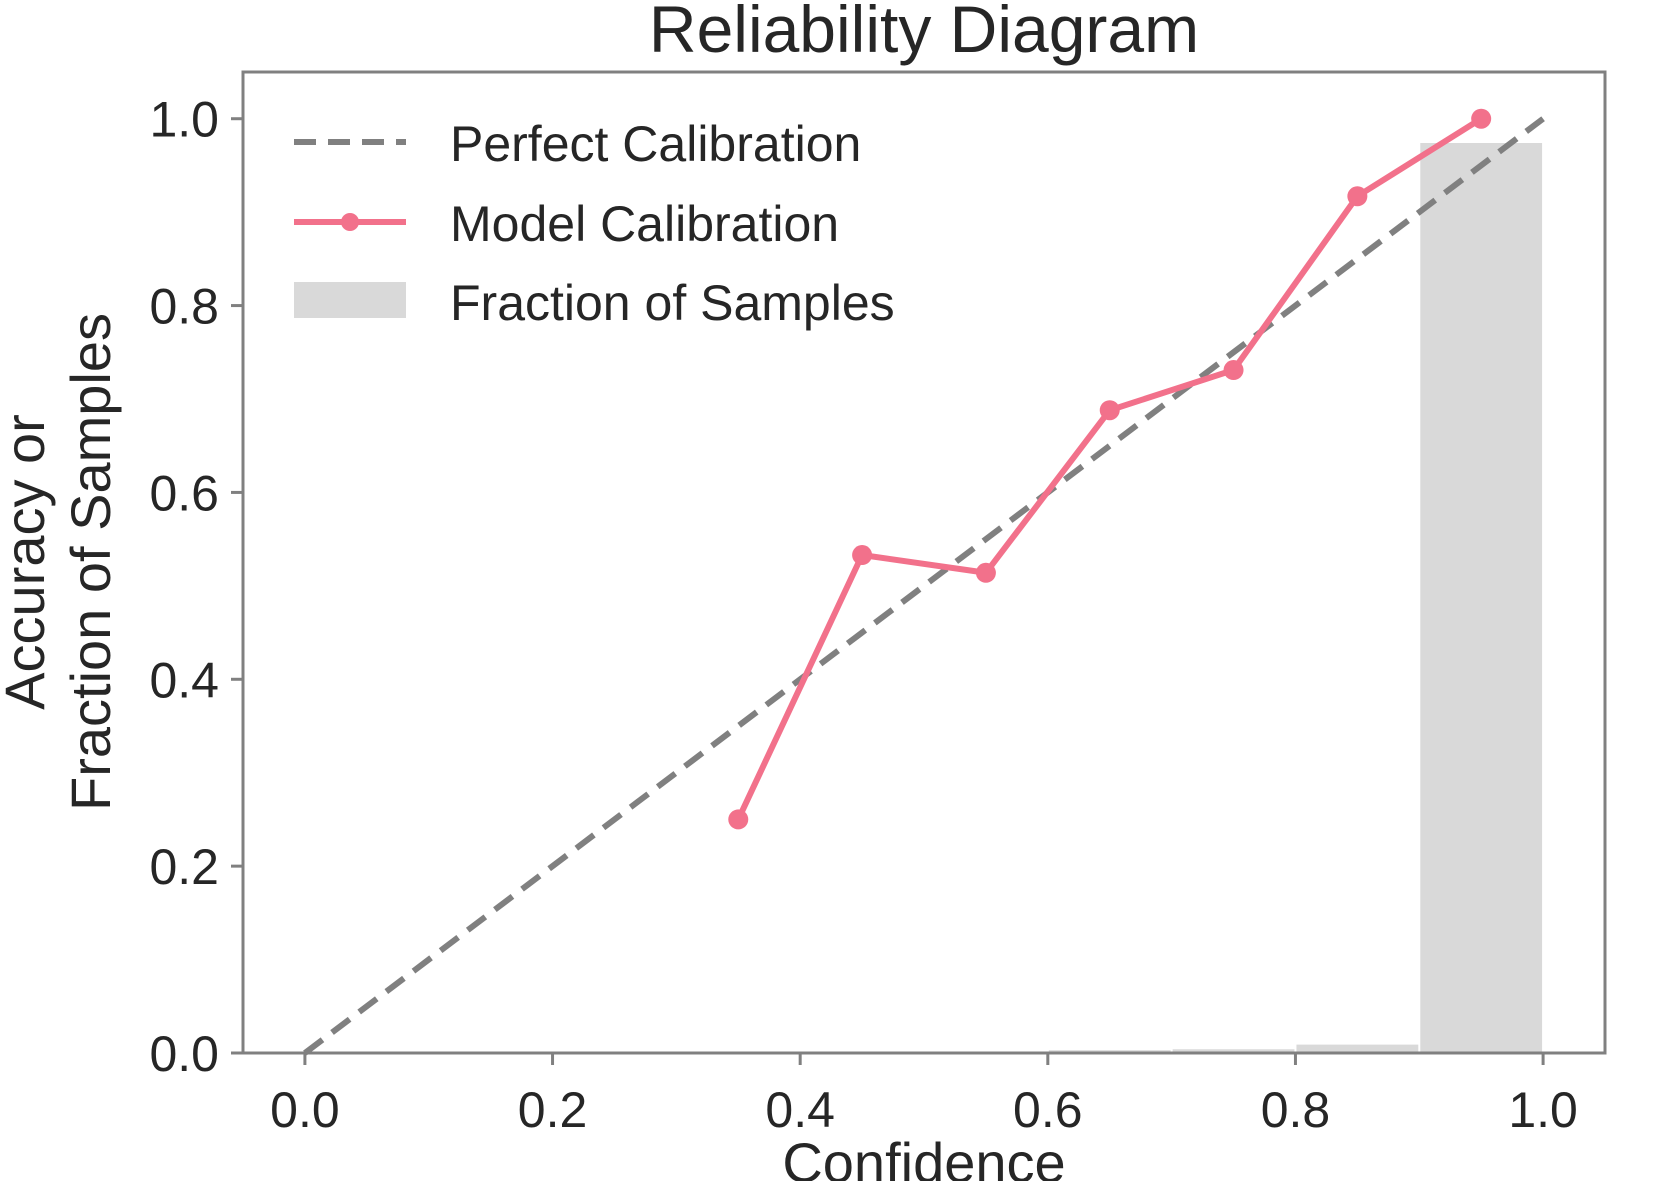  I want to click on y-tick-label: 0.0, so click(184, 1054).